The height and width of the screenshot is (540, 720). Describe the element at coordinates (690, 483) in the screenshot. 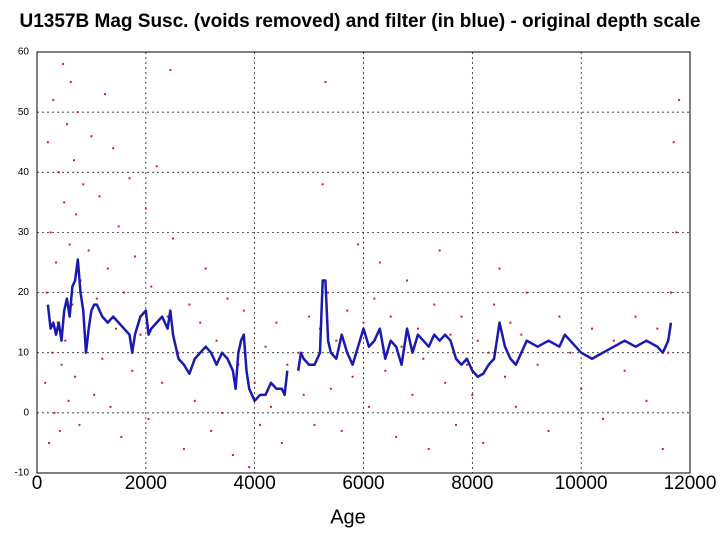

I see `x-tick-label: 12000` at that location.